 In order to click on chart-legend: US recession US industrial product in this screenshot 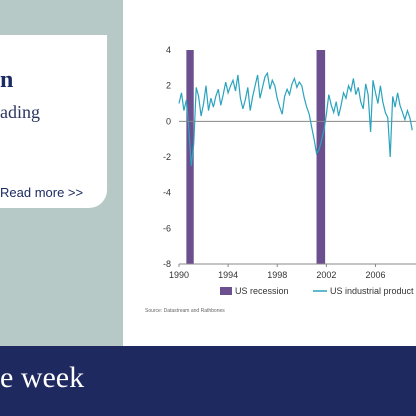, I will do `click(317, 291)`.